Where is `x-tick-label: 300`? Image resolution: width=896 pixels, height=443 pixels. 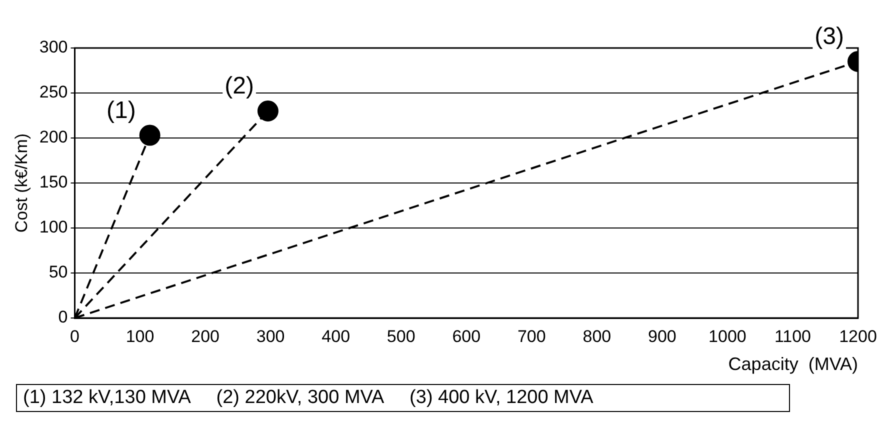 x-tick-label: 300 is located at coordinates (270, 336).